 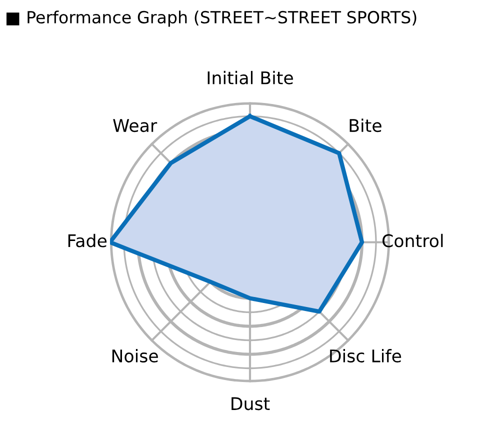 I want to click on spoke-label: Disc Life, so click(x=366, y=355).